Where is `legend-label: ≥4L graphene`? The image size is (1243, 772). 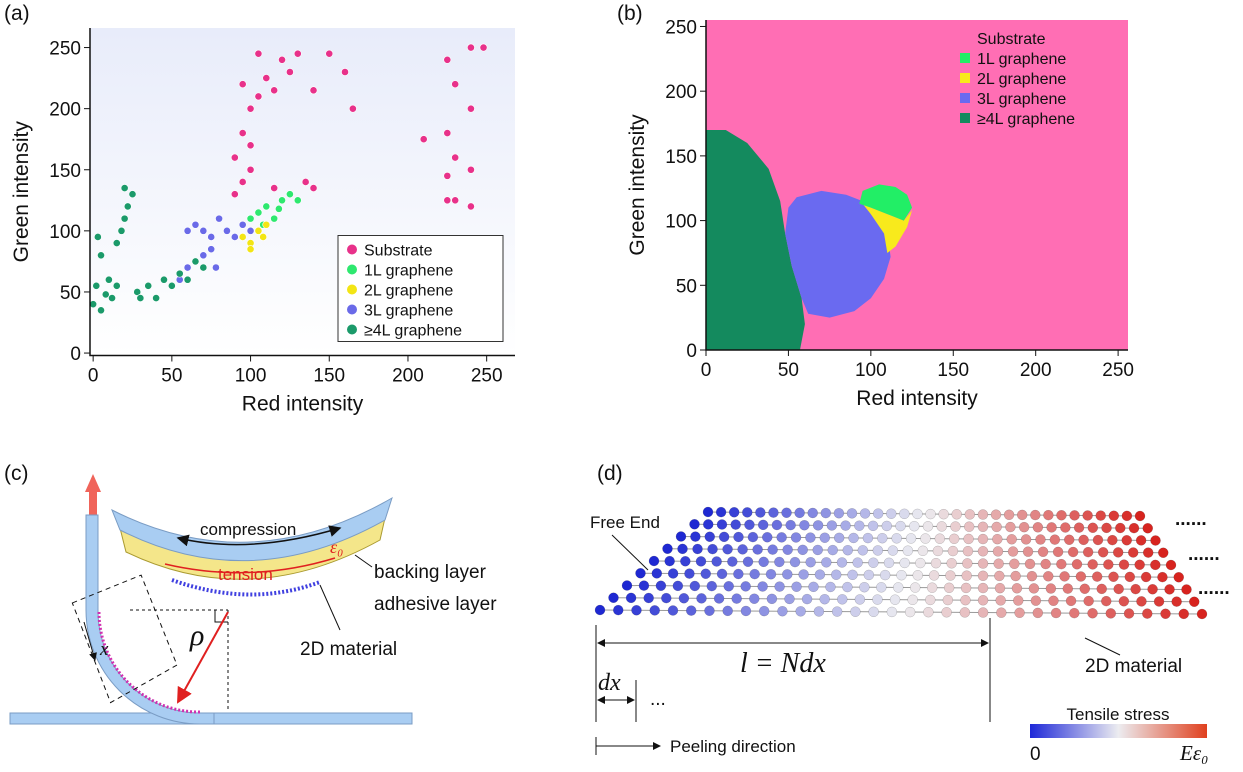 legend-label: ≥4L graphene is located at coordinates (413, 331).